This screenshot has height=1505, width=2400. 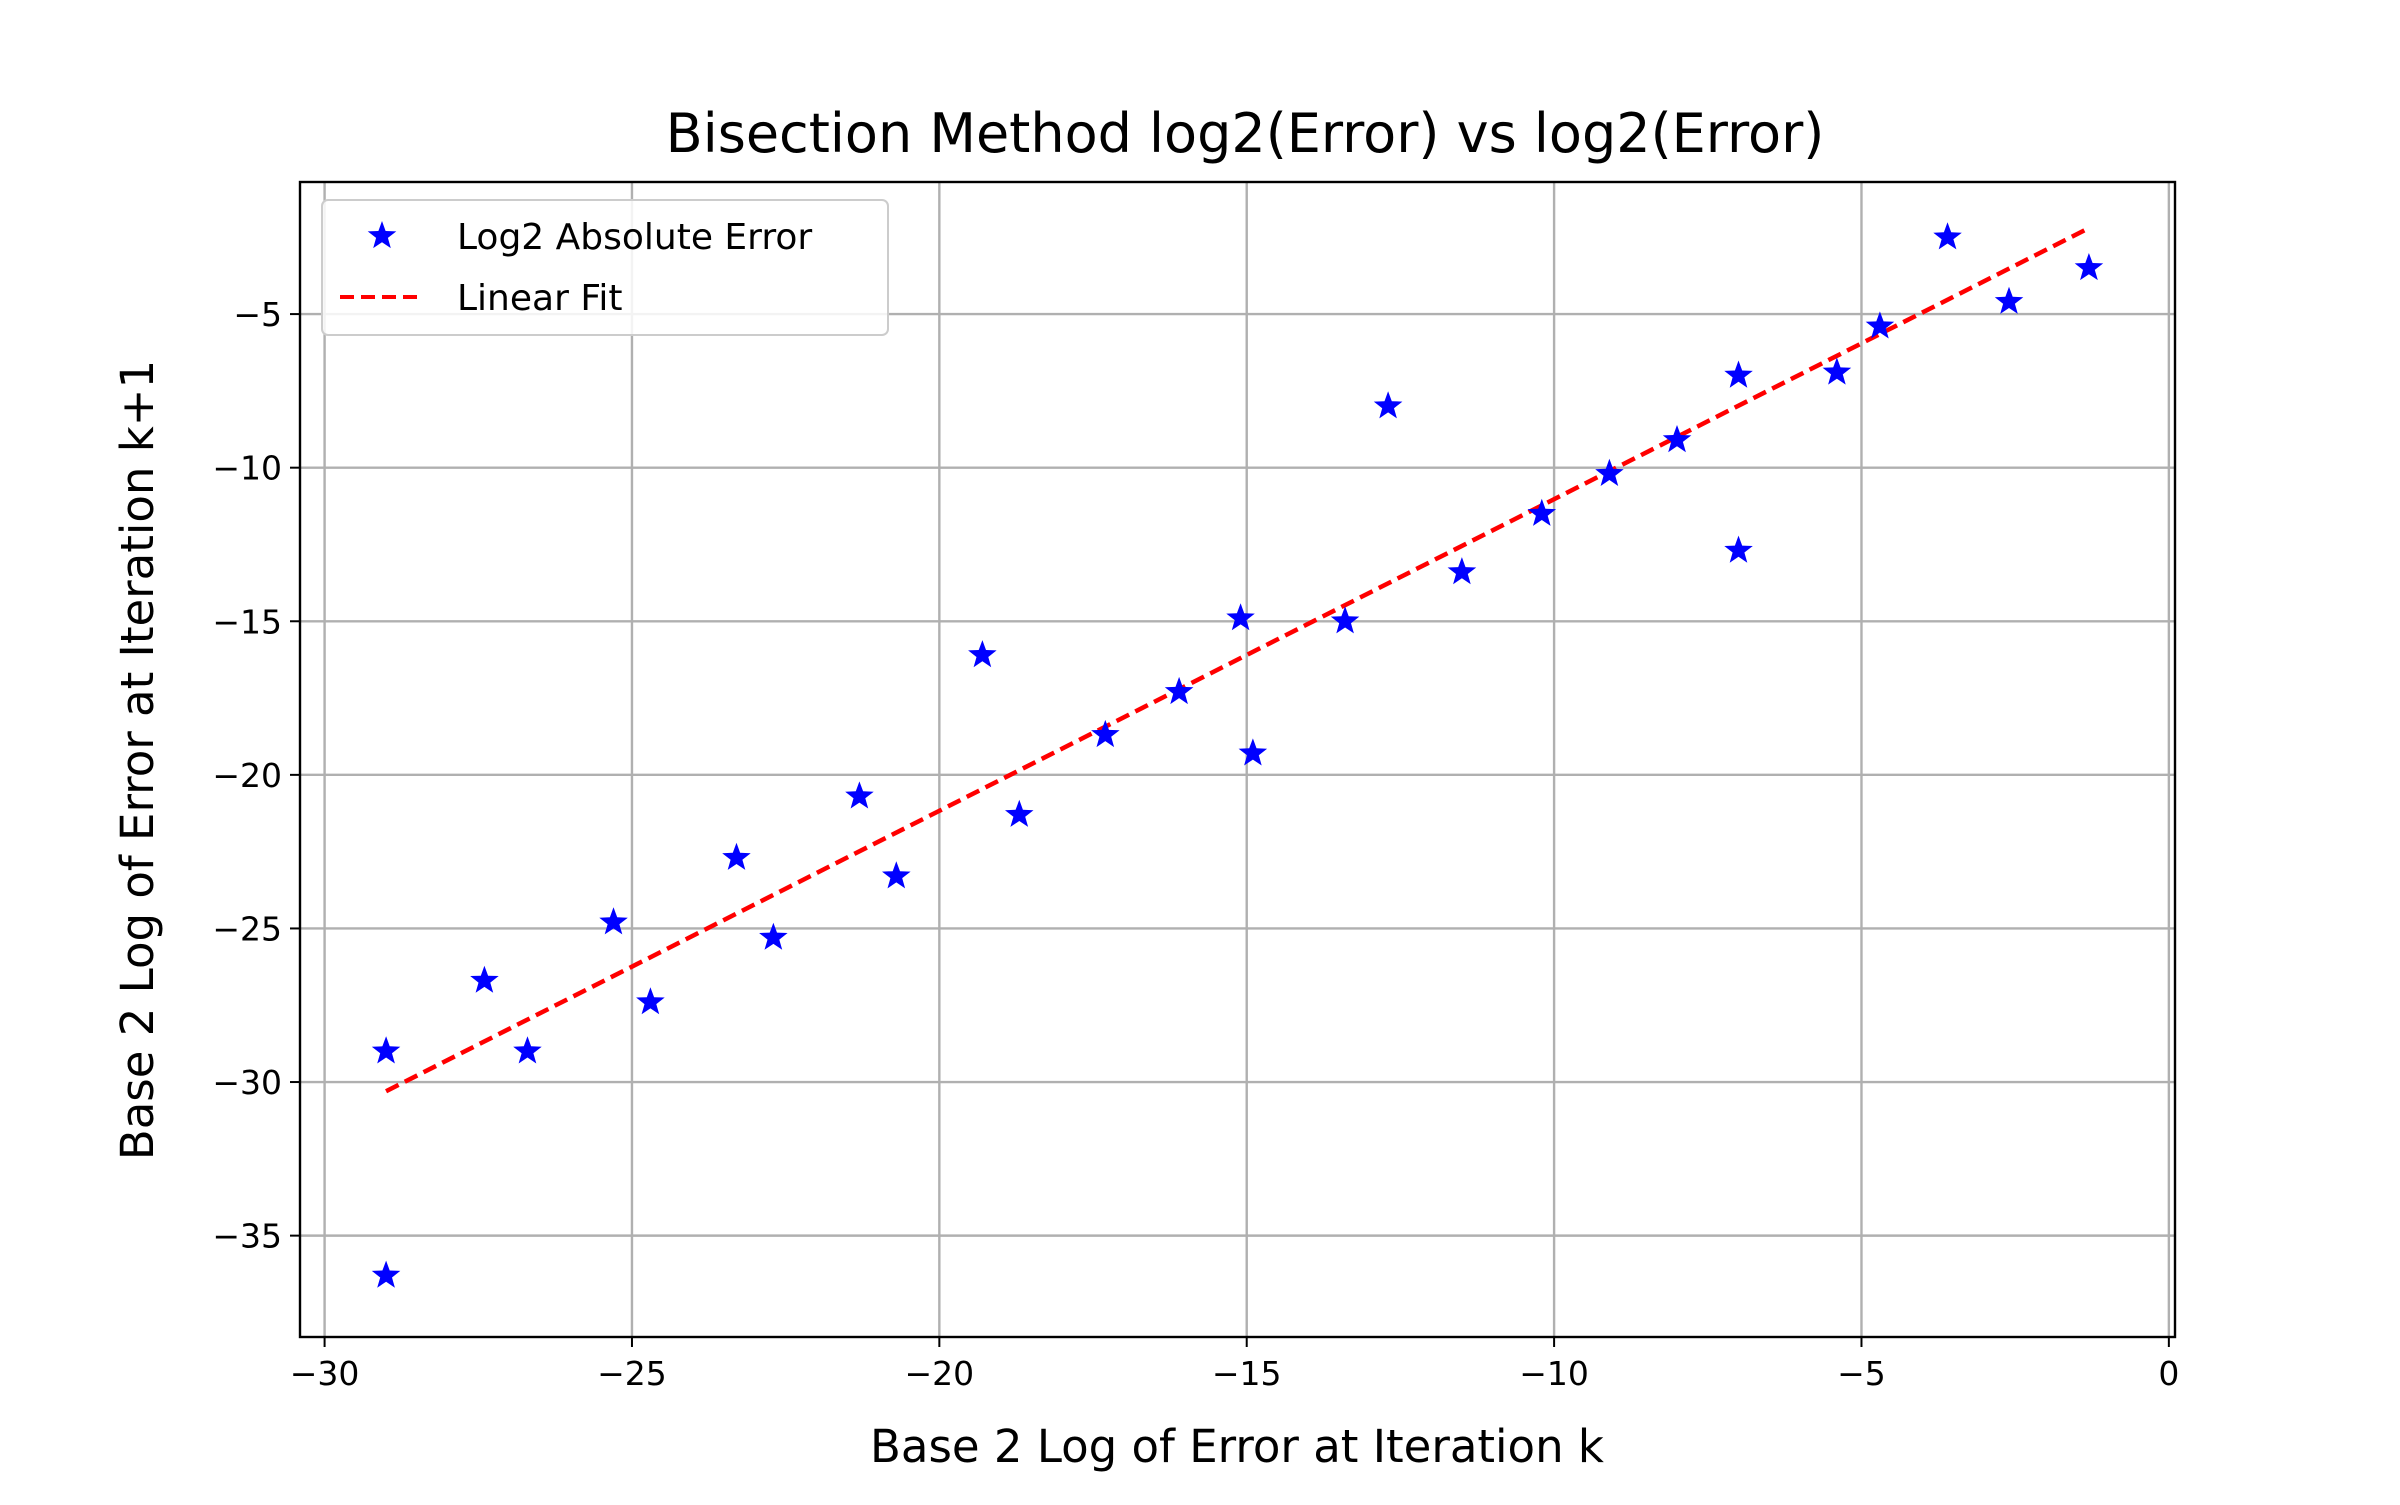 I want to click on legend-box, so click(x=605, y=267).